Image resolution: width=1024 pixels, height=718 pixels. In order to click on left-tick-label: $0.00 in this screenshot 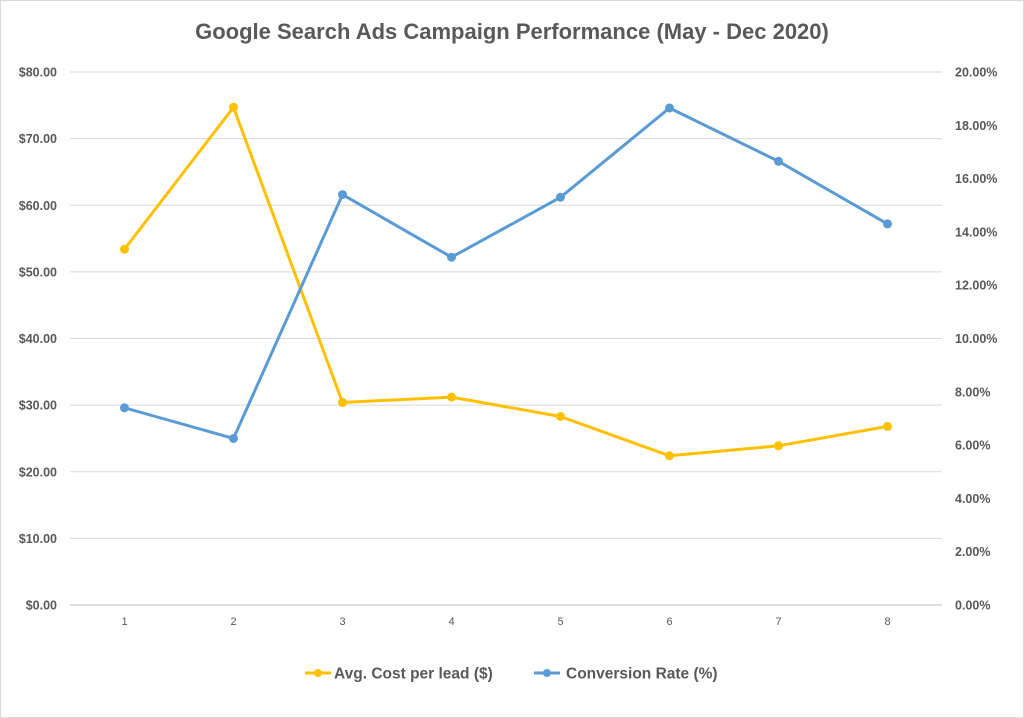, I will do `click(41, 606)`.